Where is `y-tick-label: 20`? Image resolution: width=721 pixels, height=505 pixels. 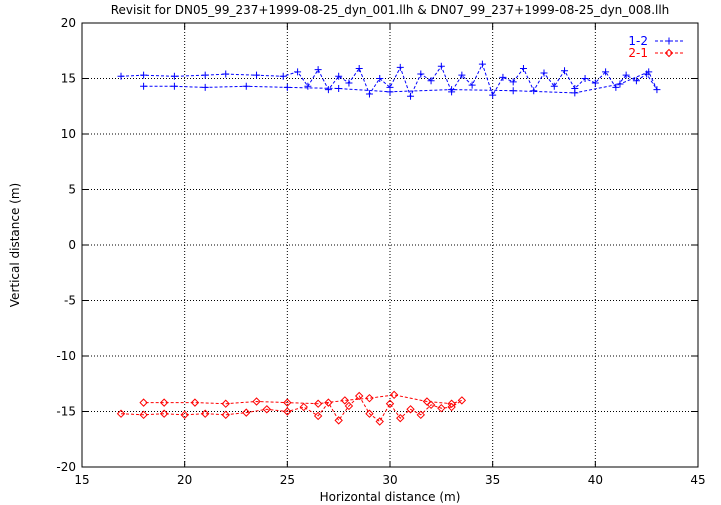 y-tick-label: 20 is located at coordinates (68, 23).